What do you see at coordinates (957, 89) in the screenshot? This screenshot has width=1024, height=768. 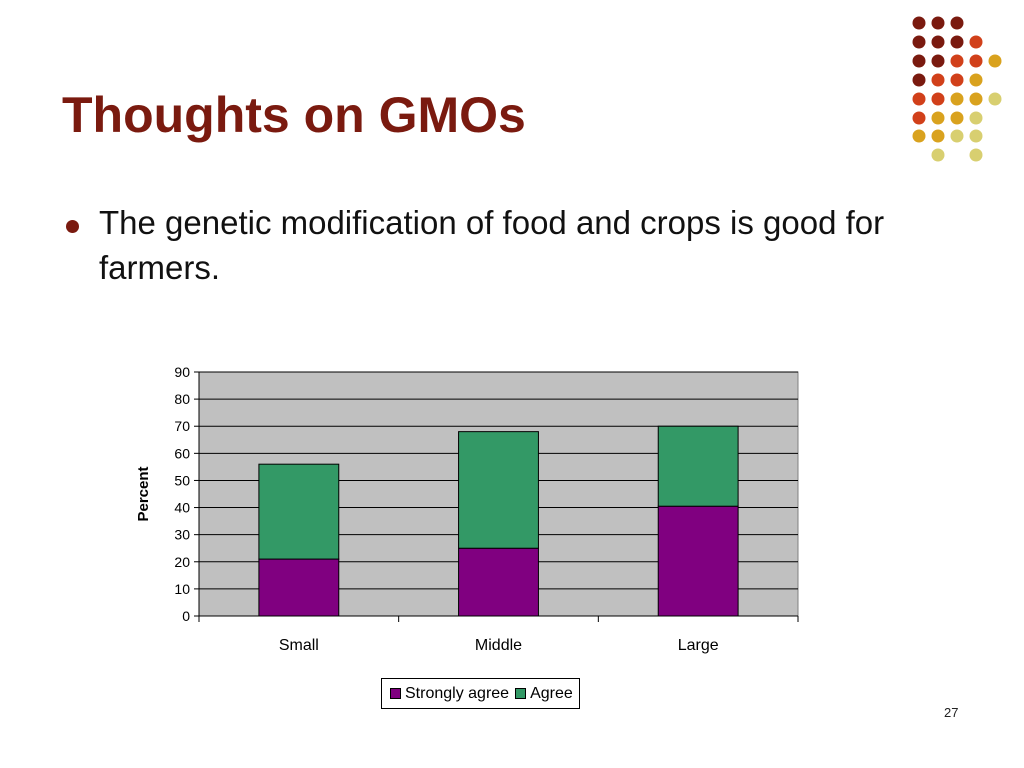 I see `dot-grid-icon` at bounding box center [957, 89].